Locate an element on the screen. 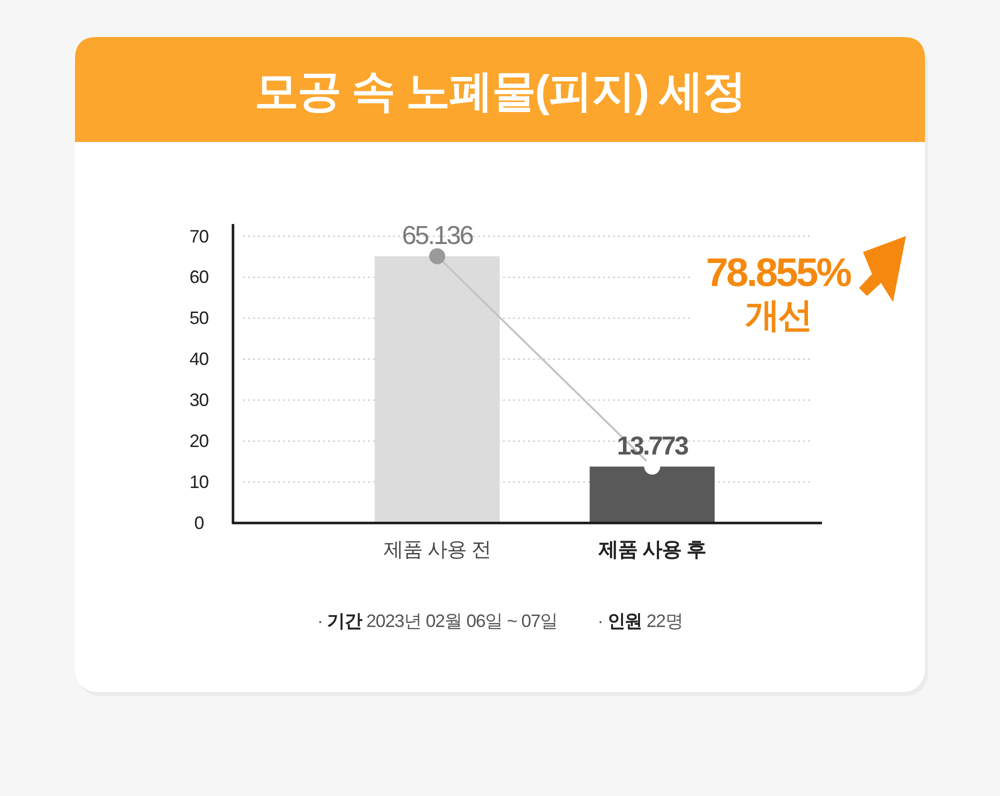 The height and width of the screenshot is (796, 1000). data-label: 65.136 is located at coordinates (438, 235).